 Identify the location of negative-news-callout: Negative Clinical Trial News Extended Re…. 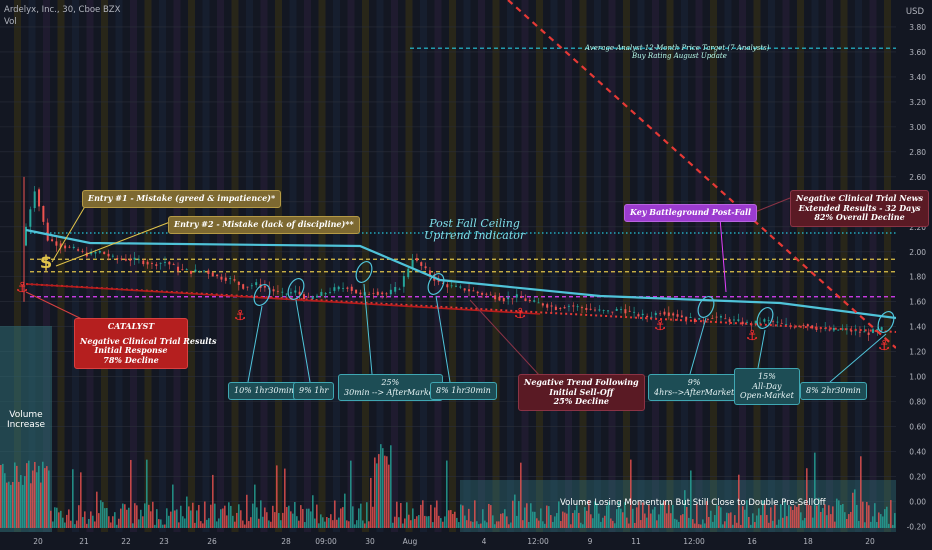
(860, 208).